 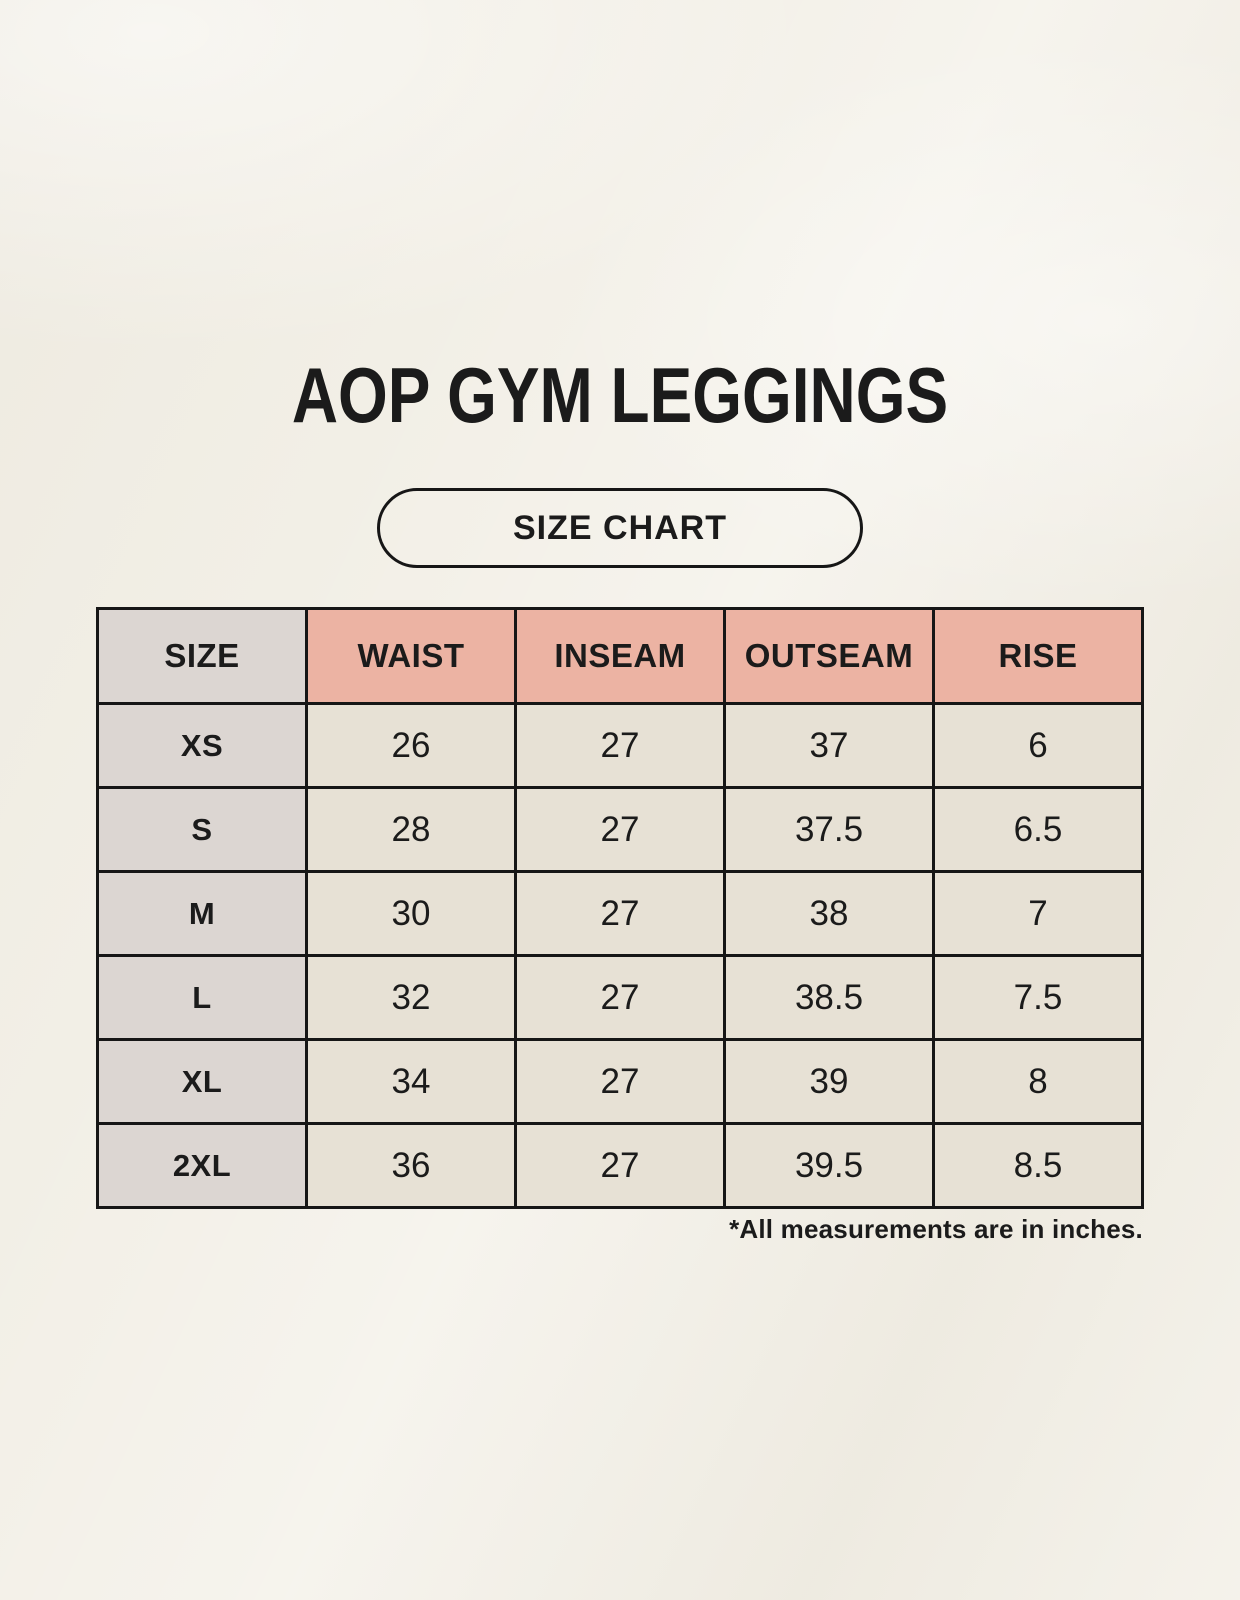 I want to click on header-row: SIZE WAIST INSEAM OUTSEAM RISE, so click(x=620, y=656).